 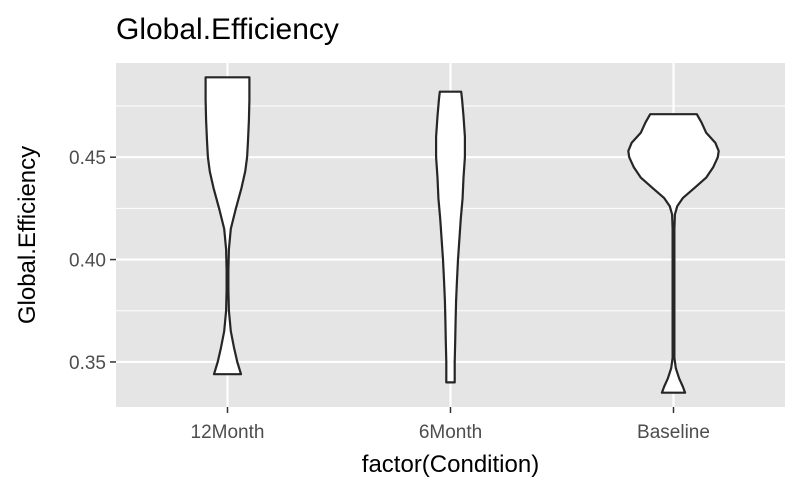 I want to click on y-tick-label: 0.35, so click(x=87, y=363).